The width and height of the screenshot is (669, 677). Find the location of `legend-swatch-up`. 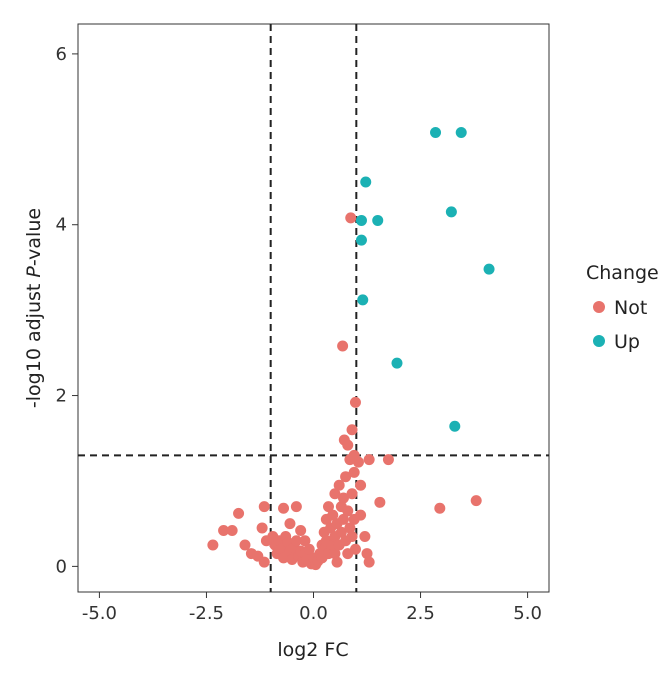

legend-swatch-up is located at coordinates (599, 341).